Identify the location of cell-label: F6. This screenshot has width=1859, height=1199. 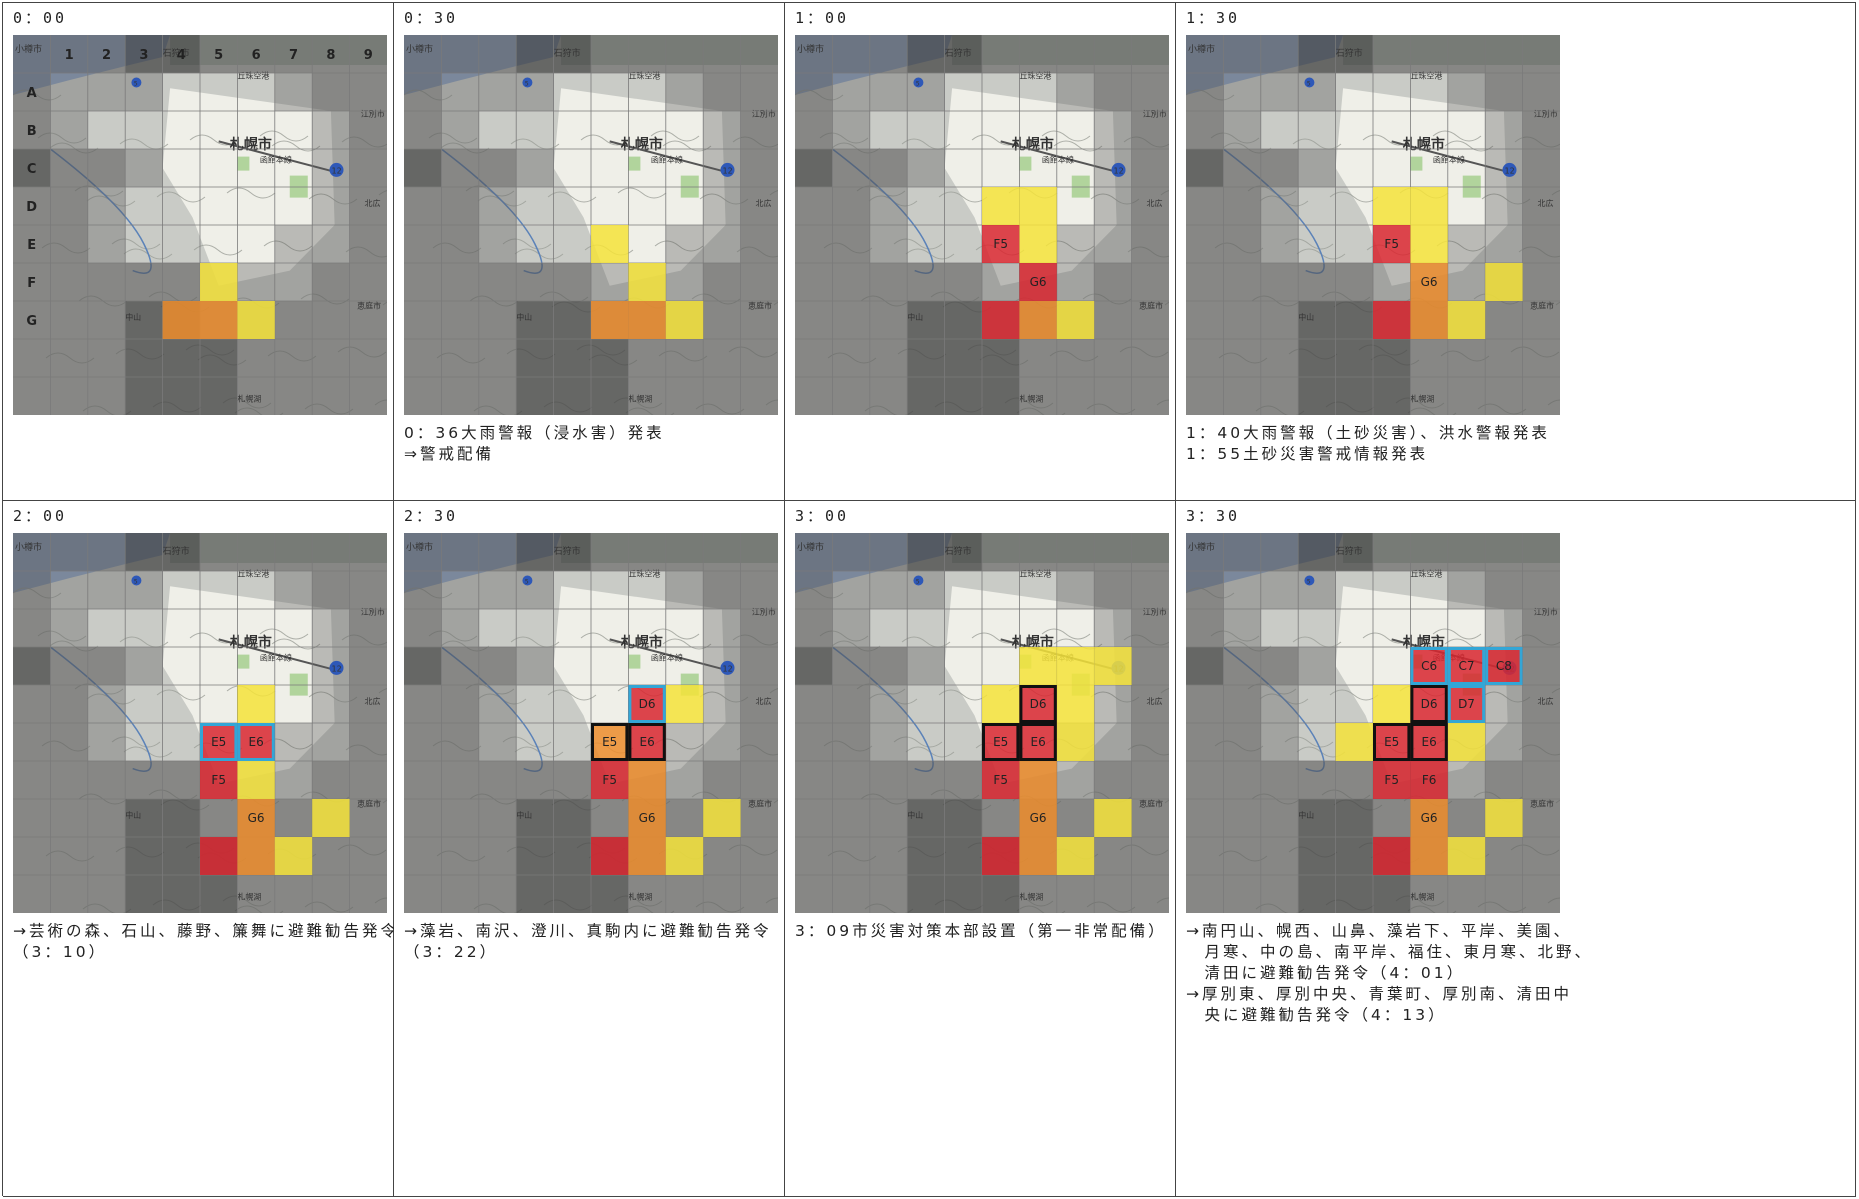
(1429, 780).